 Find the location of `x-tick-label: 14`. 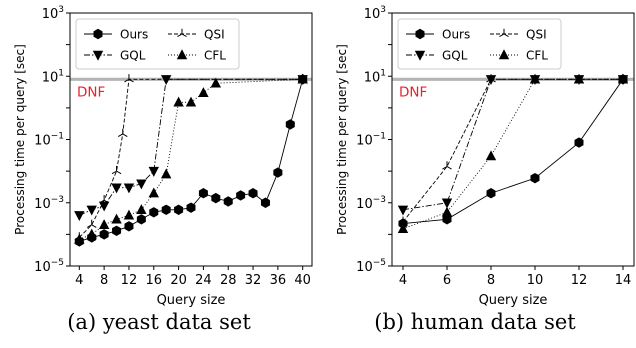

x-tick-label: 14 is located at coordinates (623, 280).